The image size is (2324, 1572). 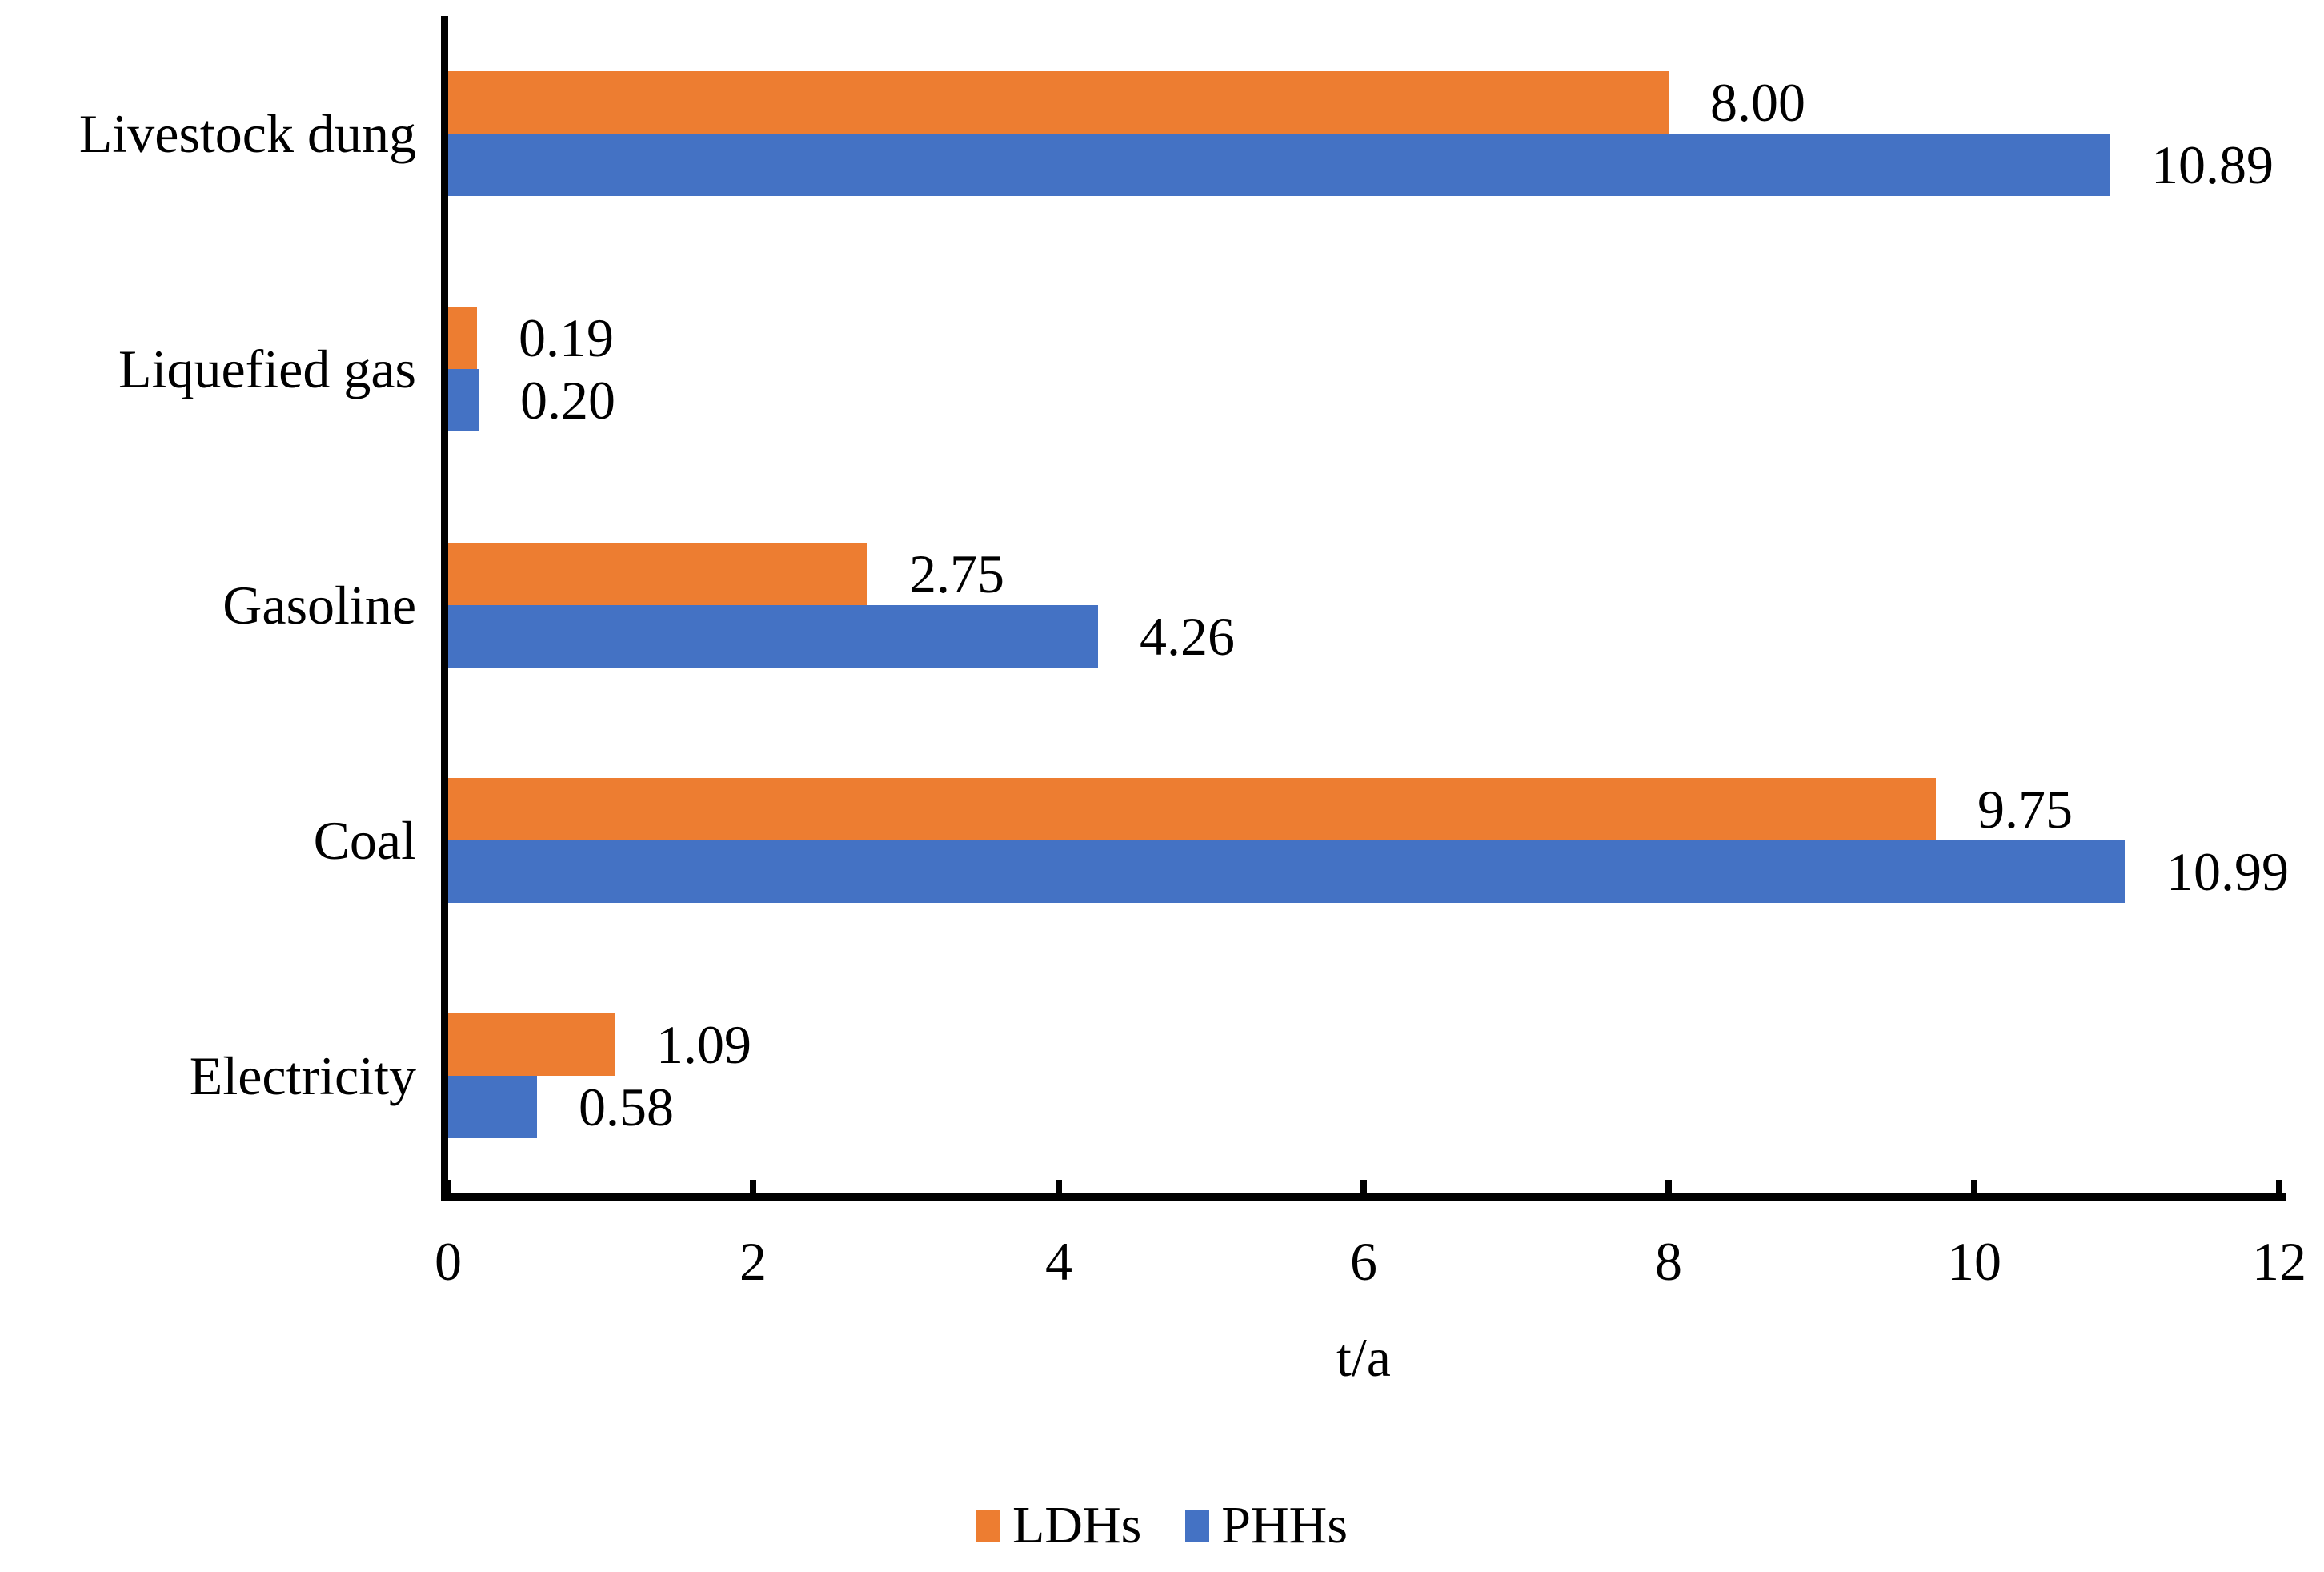 What do you see at coordinates (267, 369) in the screenshot?
I see `category-label: Liquefied gas` at bounding box center [267, 369].